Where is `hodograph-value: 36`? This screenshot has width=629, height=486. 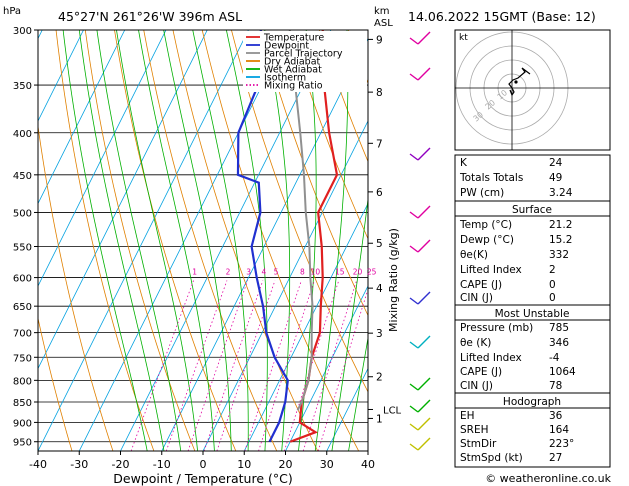
hodograph-value: 36 is located at coordinates (556, 416).